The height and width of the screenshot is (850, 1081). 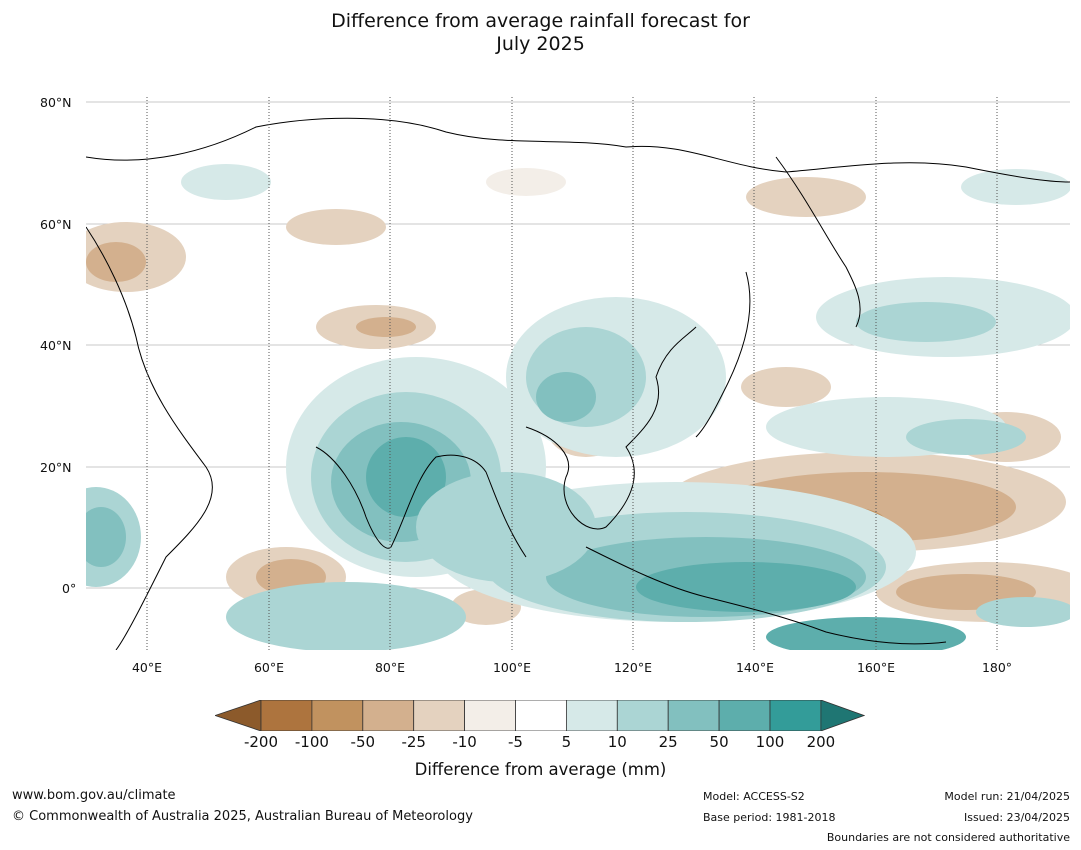 What do you see at coordinates (269, 667) in the screenshot?
I see `lon-label-60e: 60°E` at bounding box center [269, 667].